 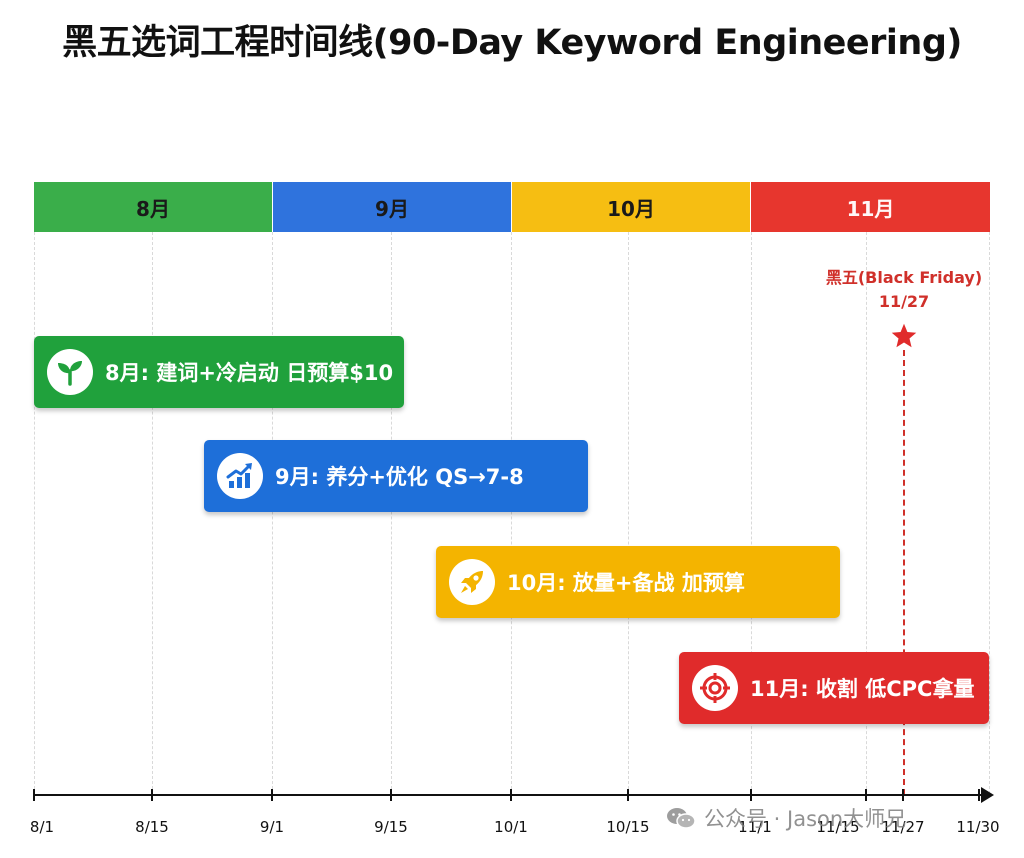 I want to click on milestone-date: 11/27, so click(x=904, y=301).